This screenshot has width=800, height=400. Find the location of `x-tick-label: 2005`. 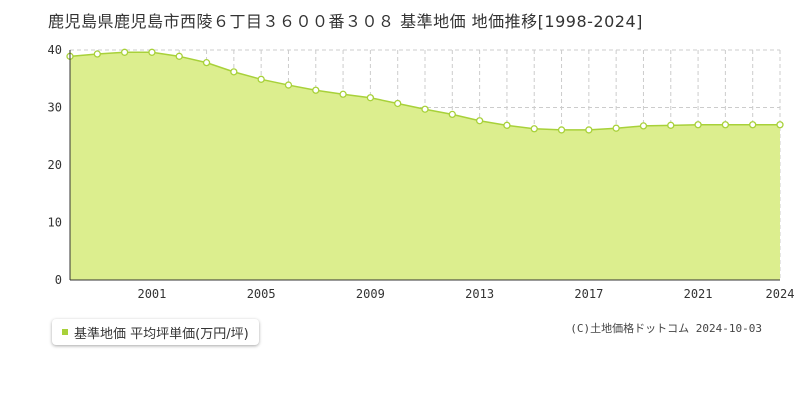

x-tick-label: 2005 is located at coordinates (261, 294).